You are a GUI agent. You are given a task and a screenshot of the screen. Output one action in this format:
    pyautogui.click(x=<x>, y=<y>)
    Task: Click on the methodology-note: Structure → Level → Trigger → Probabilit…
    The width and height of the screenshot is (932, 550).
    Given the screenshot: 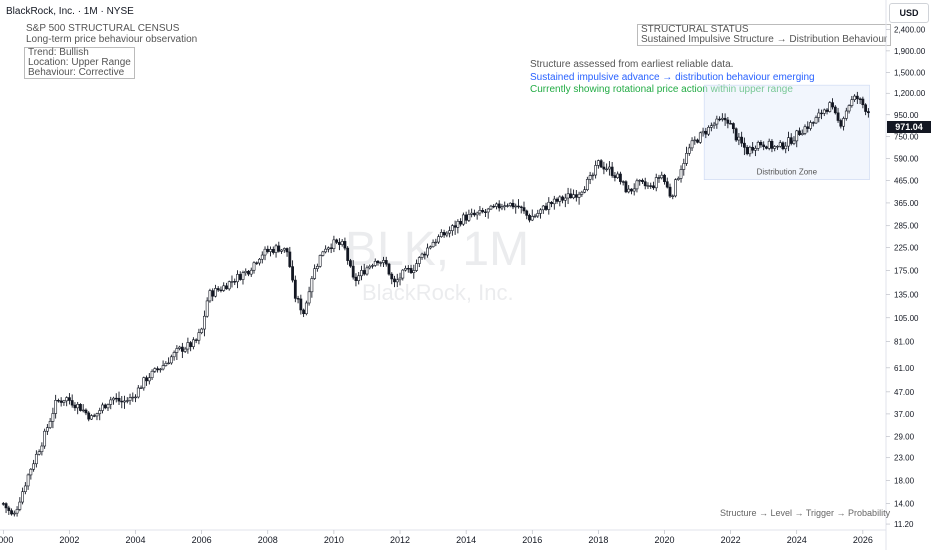 What is the action you would take?
    pyautogui.click(x=805, y=513)
    